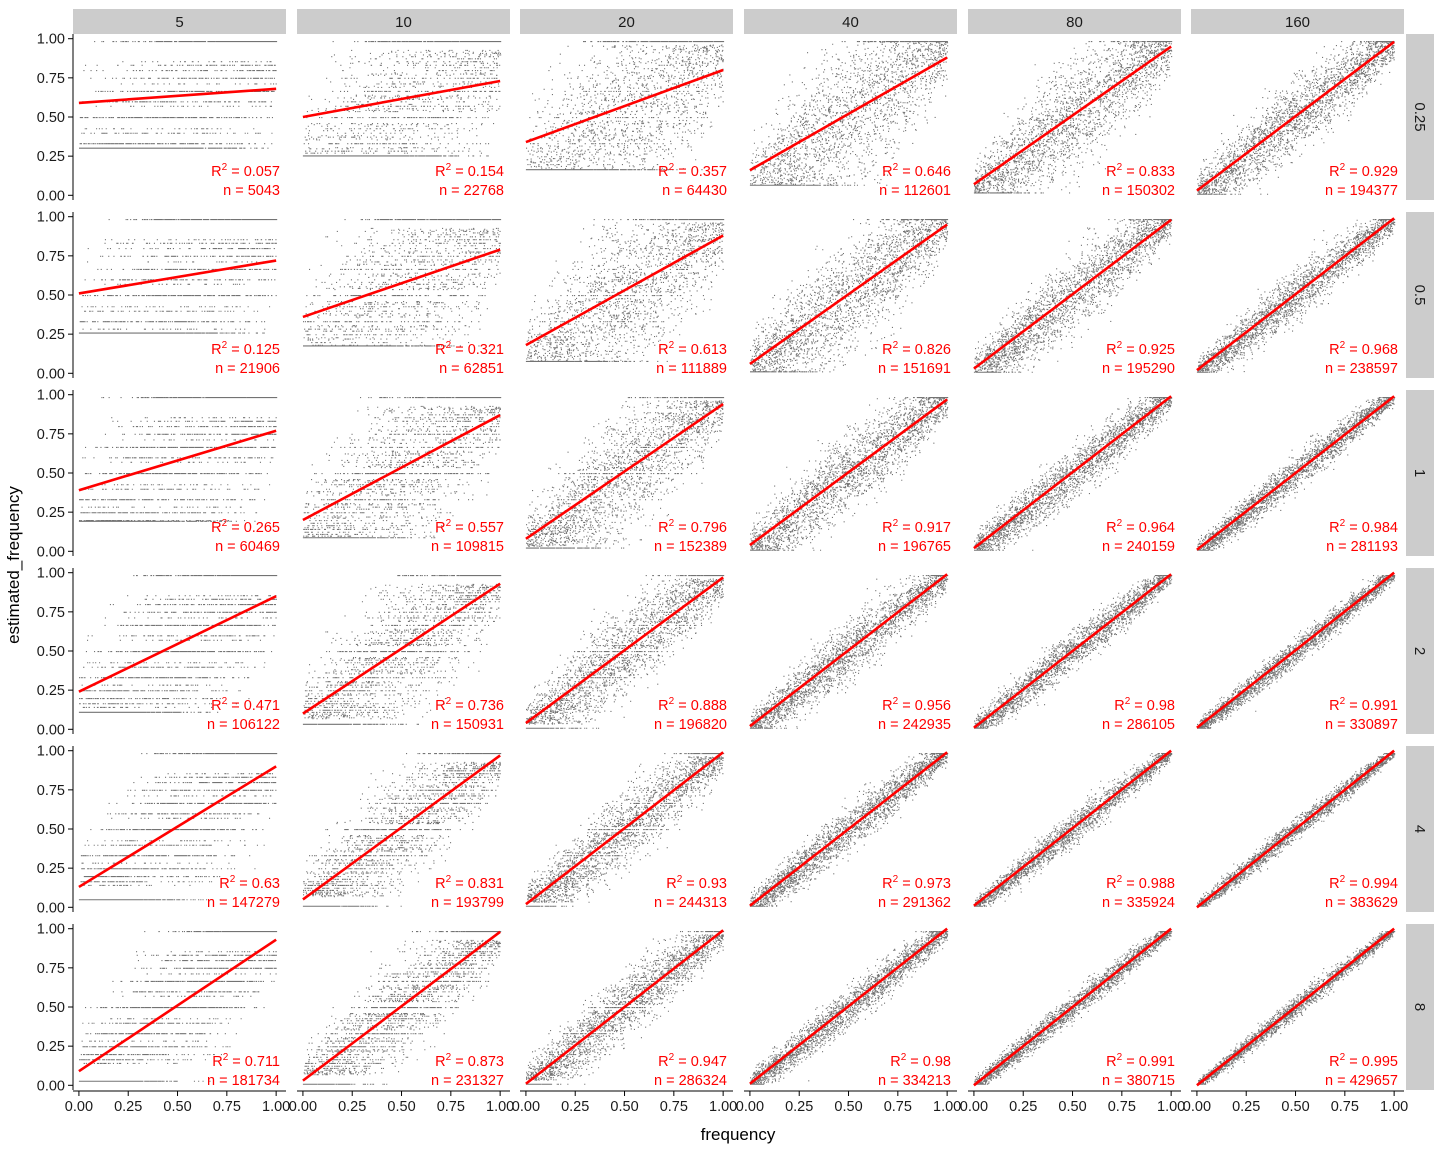  What do you see at coordinates (251, 191) in the screenshot?
I see `n-count-label: n = 5043` at bounding box center [251, 191].